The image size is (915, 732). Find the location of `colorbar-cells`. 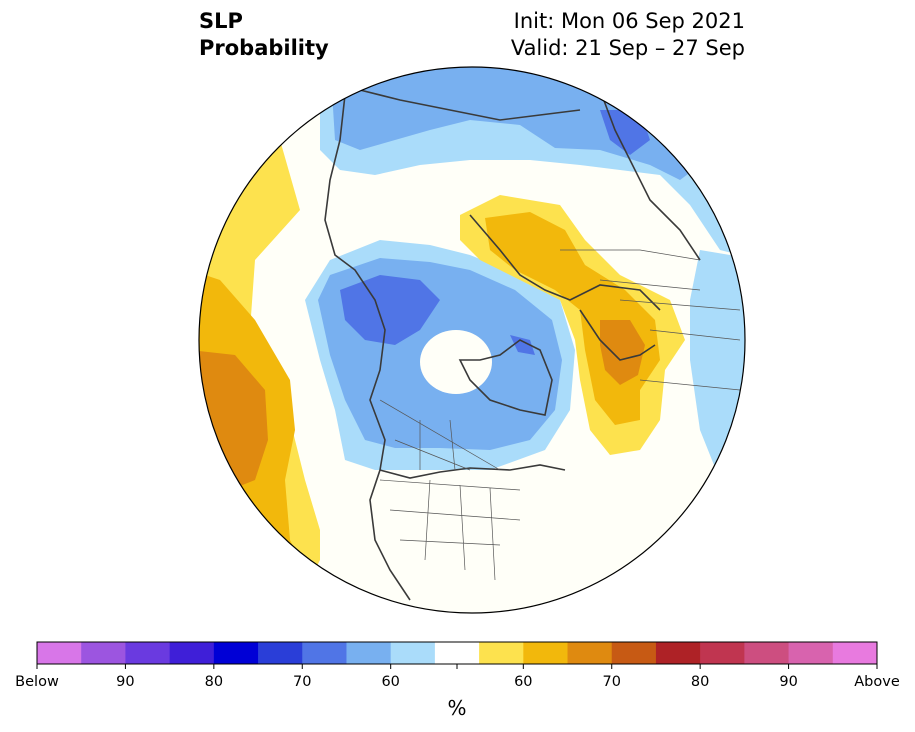

colorbar-cells is located at coordinates (457, 653).